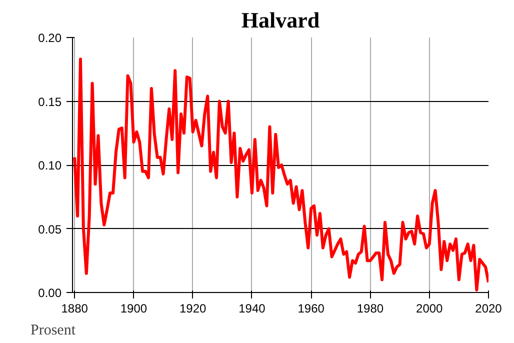 The height and width of the screenshot is (343, 514). Describe the element at coordinates (280, 20) in the screenshot. I see `chart-title: Halvard` at that location.